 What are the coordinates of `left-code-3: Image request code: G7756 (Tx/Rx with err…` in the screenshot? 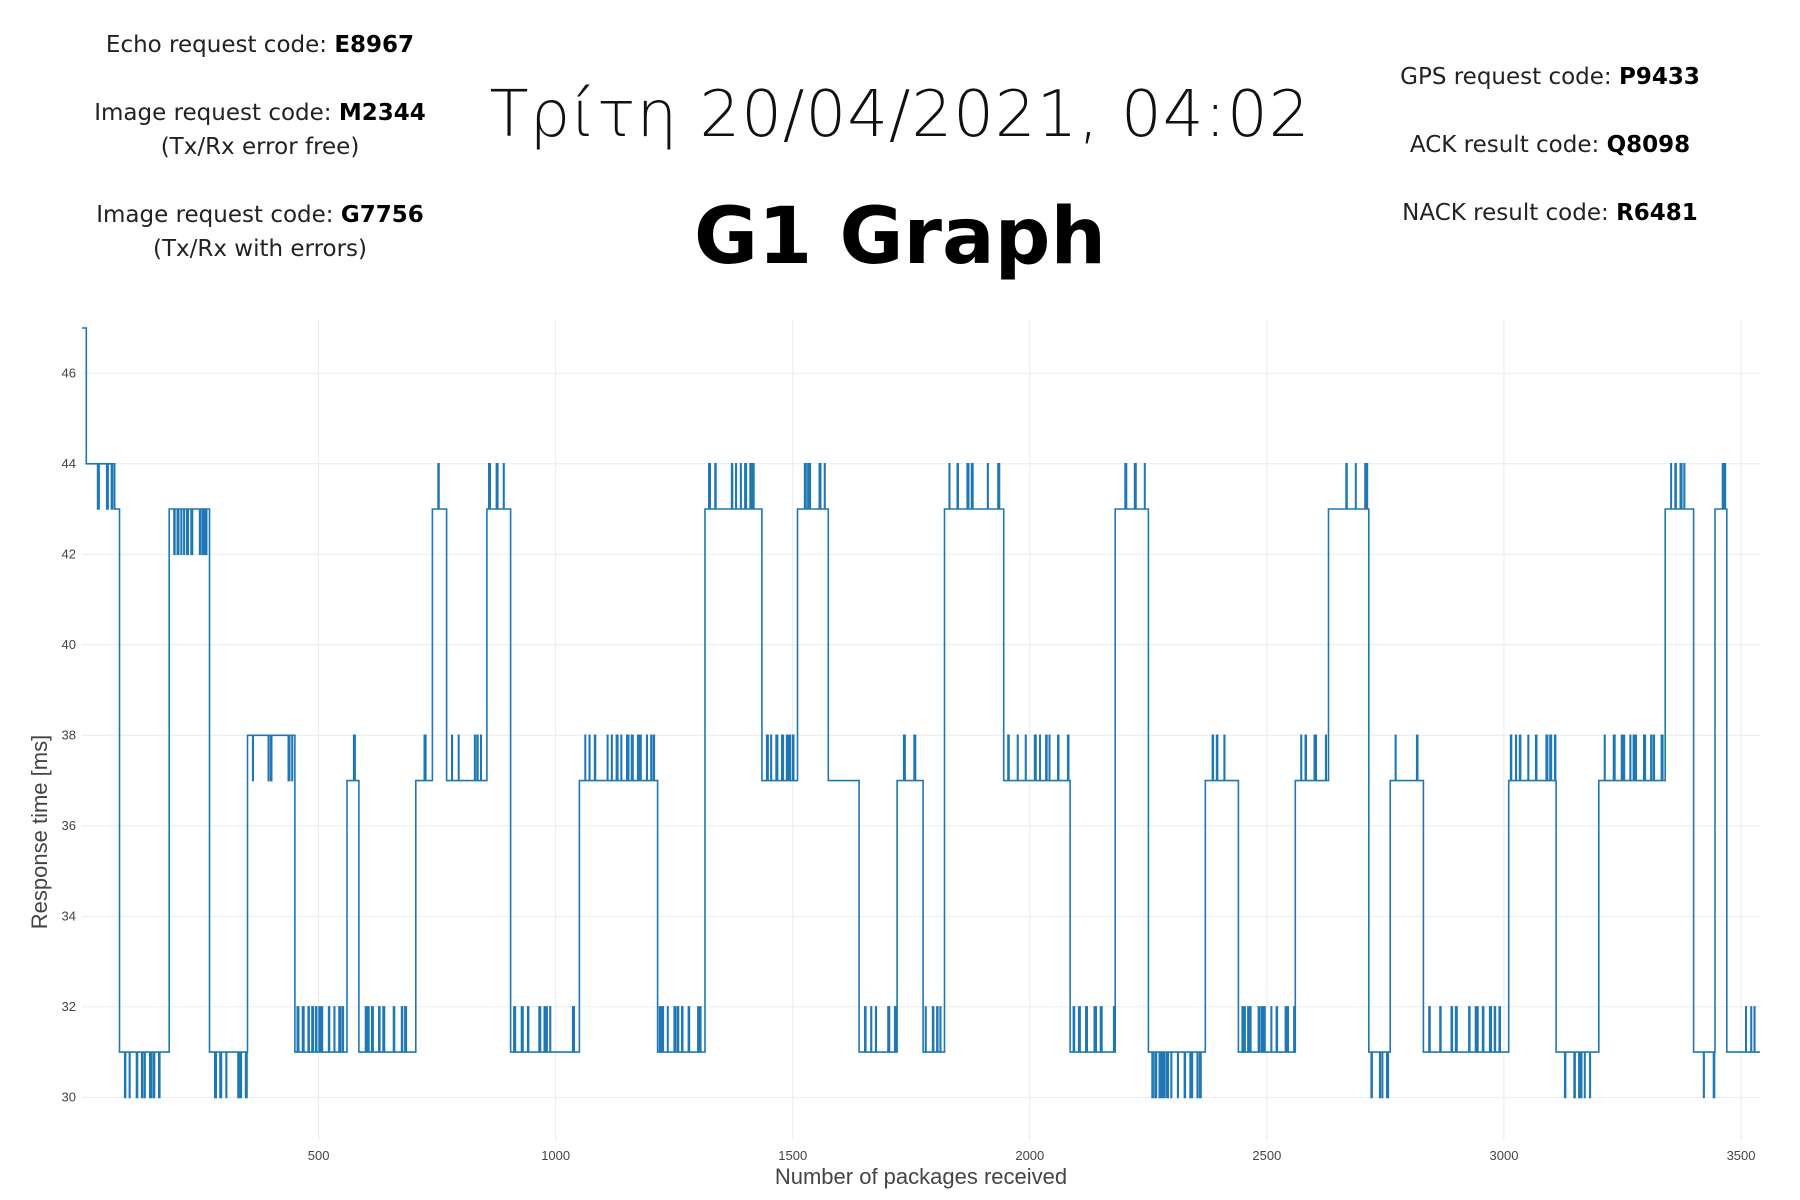 It's located at (260, 232).